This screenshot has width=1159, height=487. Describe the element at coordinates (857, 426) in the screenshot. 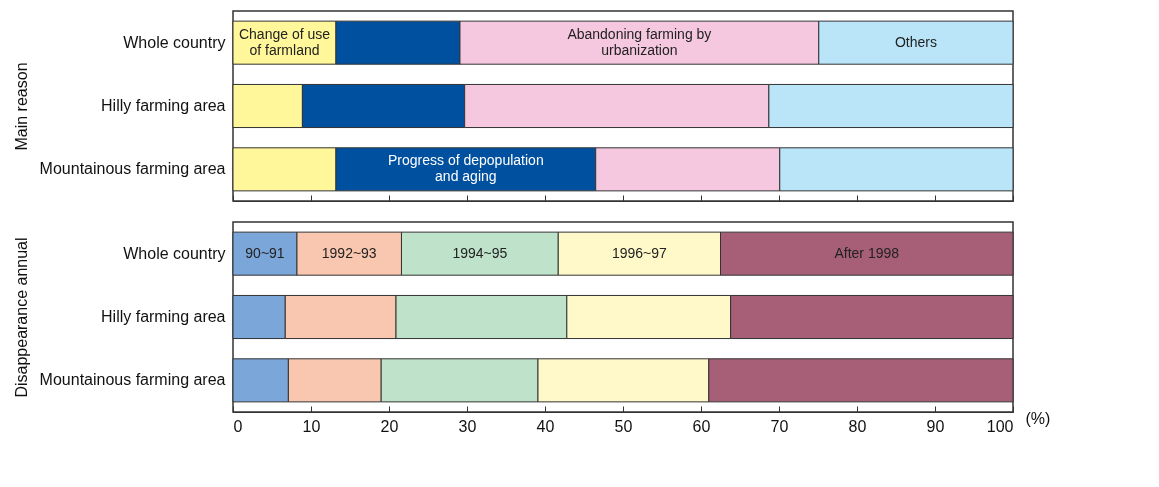

I see `x-tick-label: 80` at that location.